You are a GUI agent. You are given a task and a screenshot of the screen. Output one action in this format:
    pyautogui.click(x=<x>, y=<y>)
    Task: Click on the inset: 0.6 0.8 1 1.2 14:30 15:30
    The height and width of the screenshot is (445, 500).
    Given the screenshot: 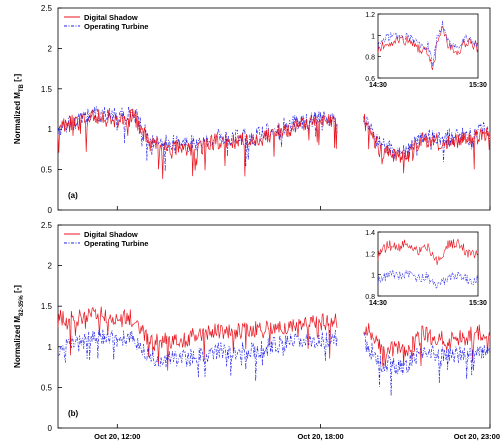 What is the action you would take?
    pyautogui.click(x=426, y=50)
    